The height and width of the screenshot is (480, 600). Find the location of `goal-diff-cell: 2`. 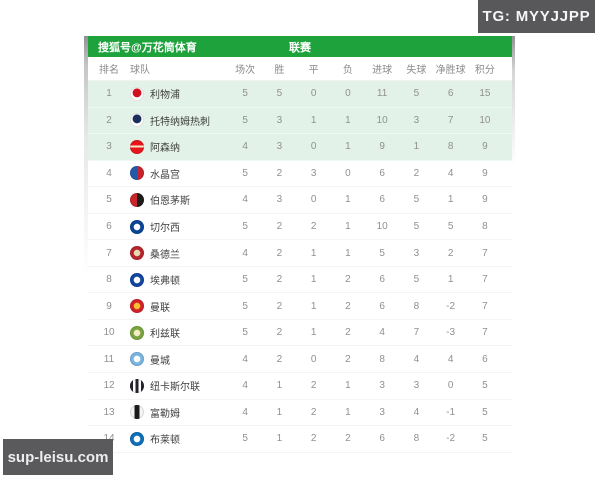

goal-diff-cell: 2 is located at coordinates (450, 253).